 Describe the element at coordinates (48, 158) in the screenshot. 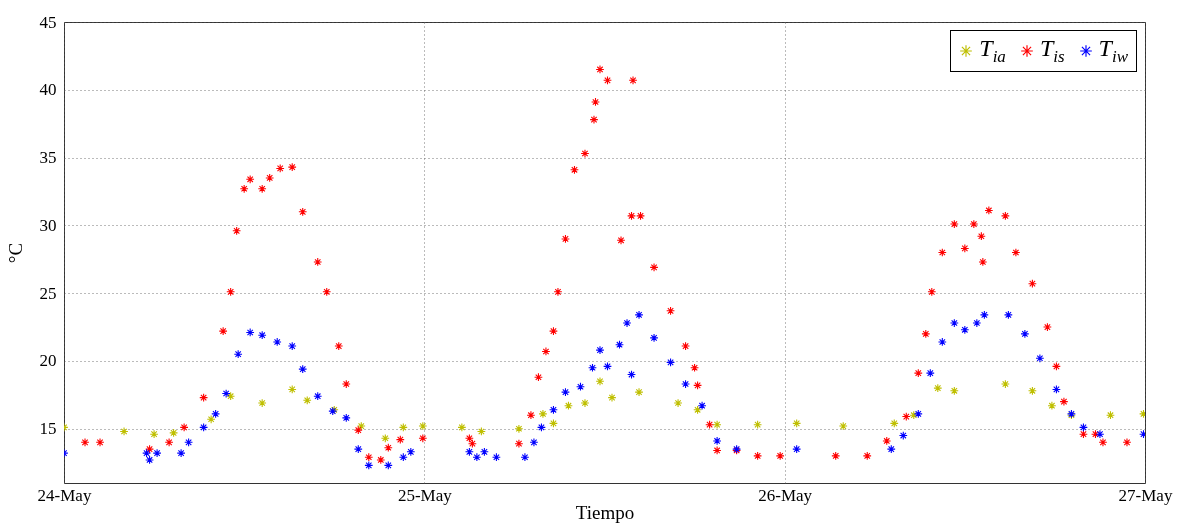

I see `y-tick-label: 35` at that location.